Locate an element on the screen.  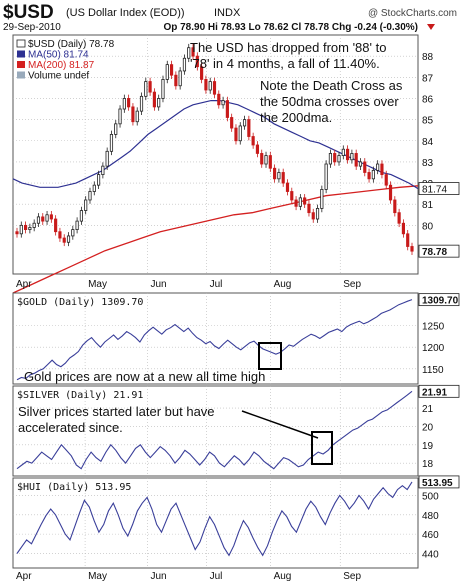
usd-last-value-box is located at coordinates (439, 251).